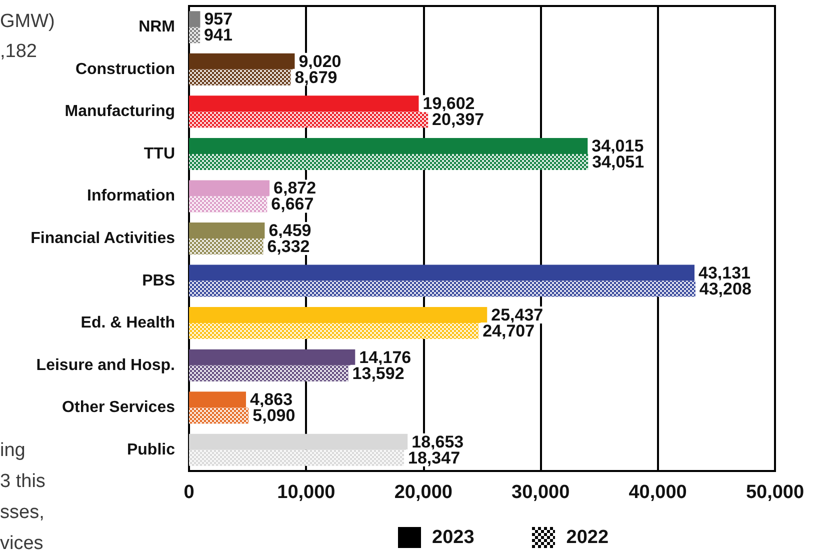 The height and width of the screenshot is (554, 819). What do you see at coordinates (127, 323) in the screenshot?
I see `y-tick-label: Ed. & Health` at bounding box center [127, 323].